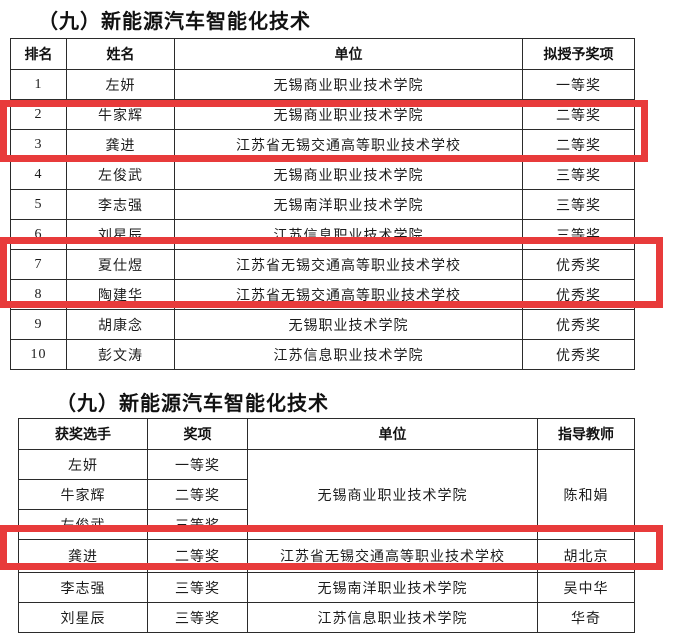 The height and width of the screenshot is (633, 689). What do you see at coordinates (38, 54) in the screenshot?
I see `column-header-rank: 排名` at bounding box center [38, 54].